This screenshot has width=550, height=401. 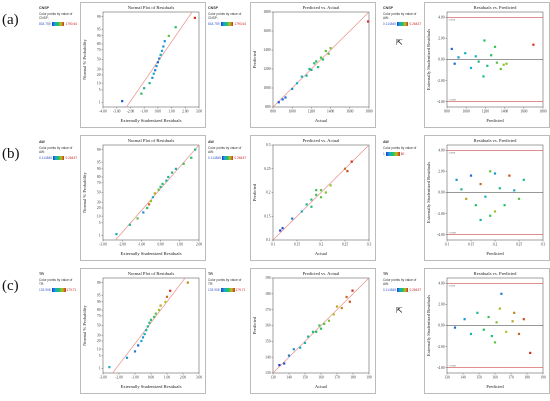 I want to click on y-tick-label: 95, so click(x=99, y=295).